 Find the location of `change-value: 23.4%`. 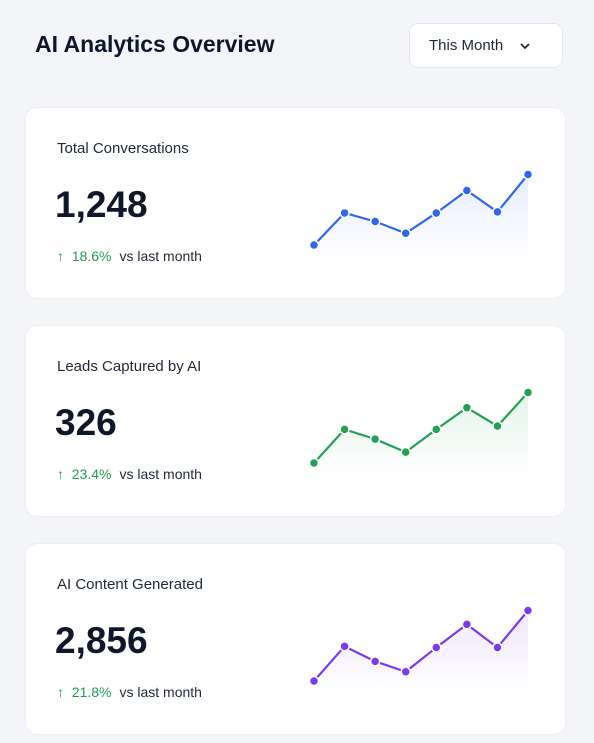

change-value: 23.4% is located at coordinates (91, 474).